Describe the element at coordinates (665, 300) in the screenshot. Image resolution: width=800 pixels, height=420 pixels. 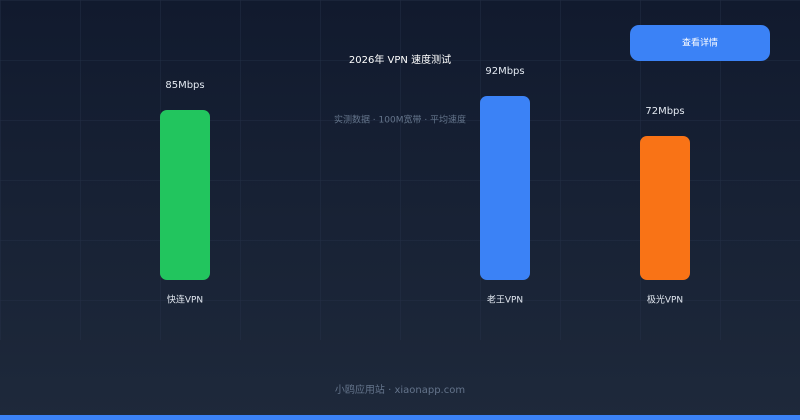
I see `x-tick-label: 极光VPN` at that location.